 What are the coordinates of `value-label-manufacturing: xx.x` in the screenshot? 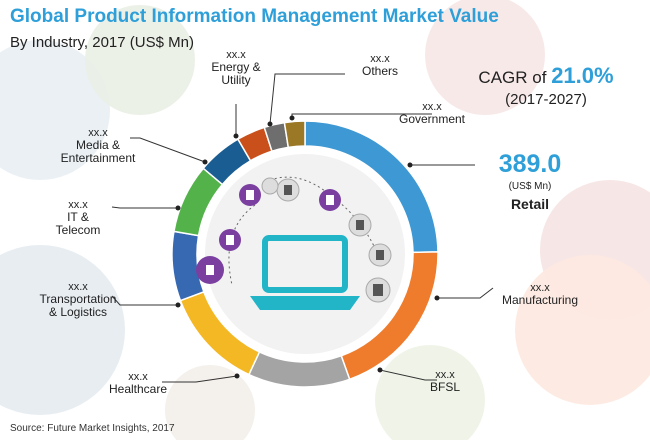 It's located at (540, 288).